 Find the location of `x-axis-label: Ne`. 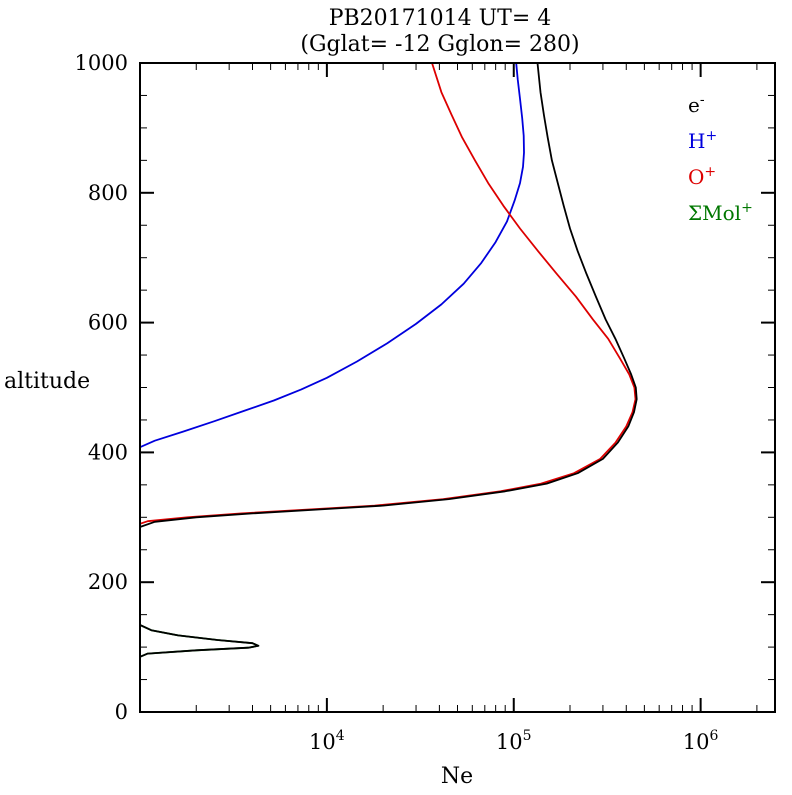

x-axis-label: Ne is located at coordinates (457, 776).